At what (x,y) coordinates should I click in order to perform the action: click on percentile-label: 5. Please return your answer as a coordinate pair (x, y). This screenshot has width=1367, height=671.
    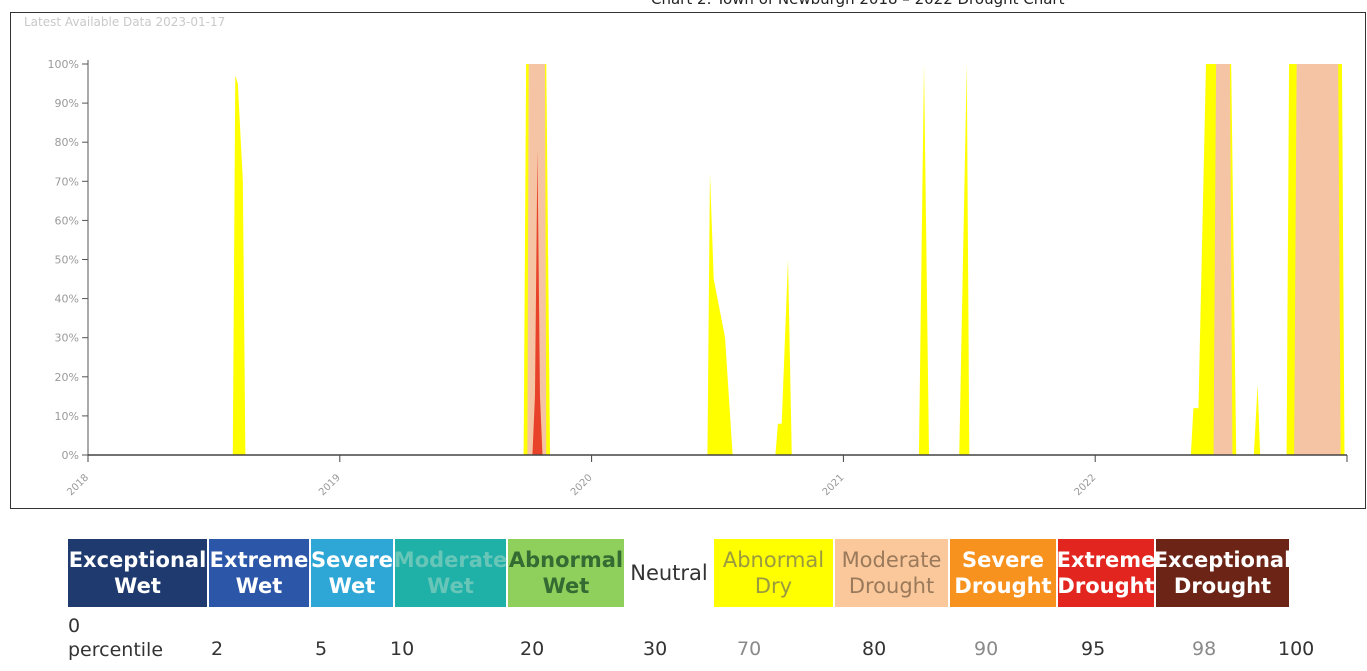
    Looking at the image, I should click on (321, 649).